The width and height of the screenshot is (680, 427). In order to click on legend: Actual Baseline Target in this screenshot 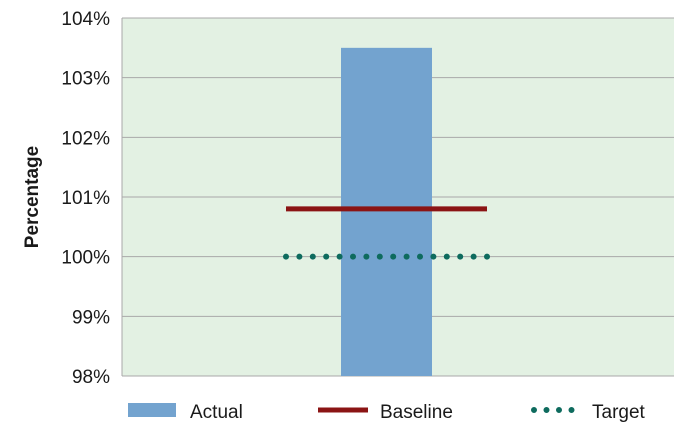, I will do `click(387, 412)`.